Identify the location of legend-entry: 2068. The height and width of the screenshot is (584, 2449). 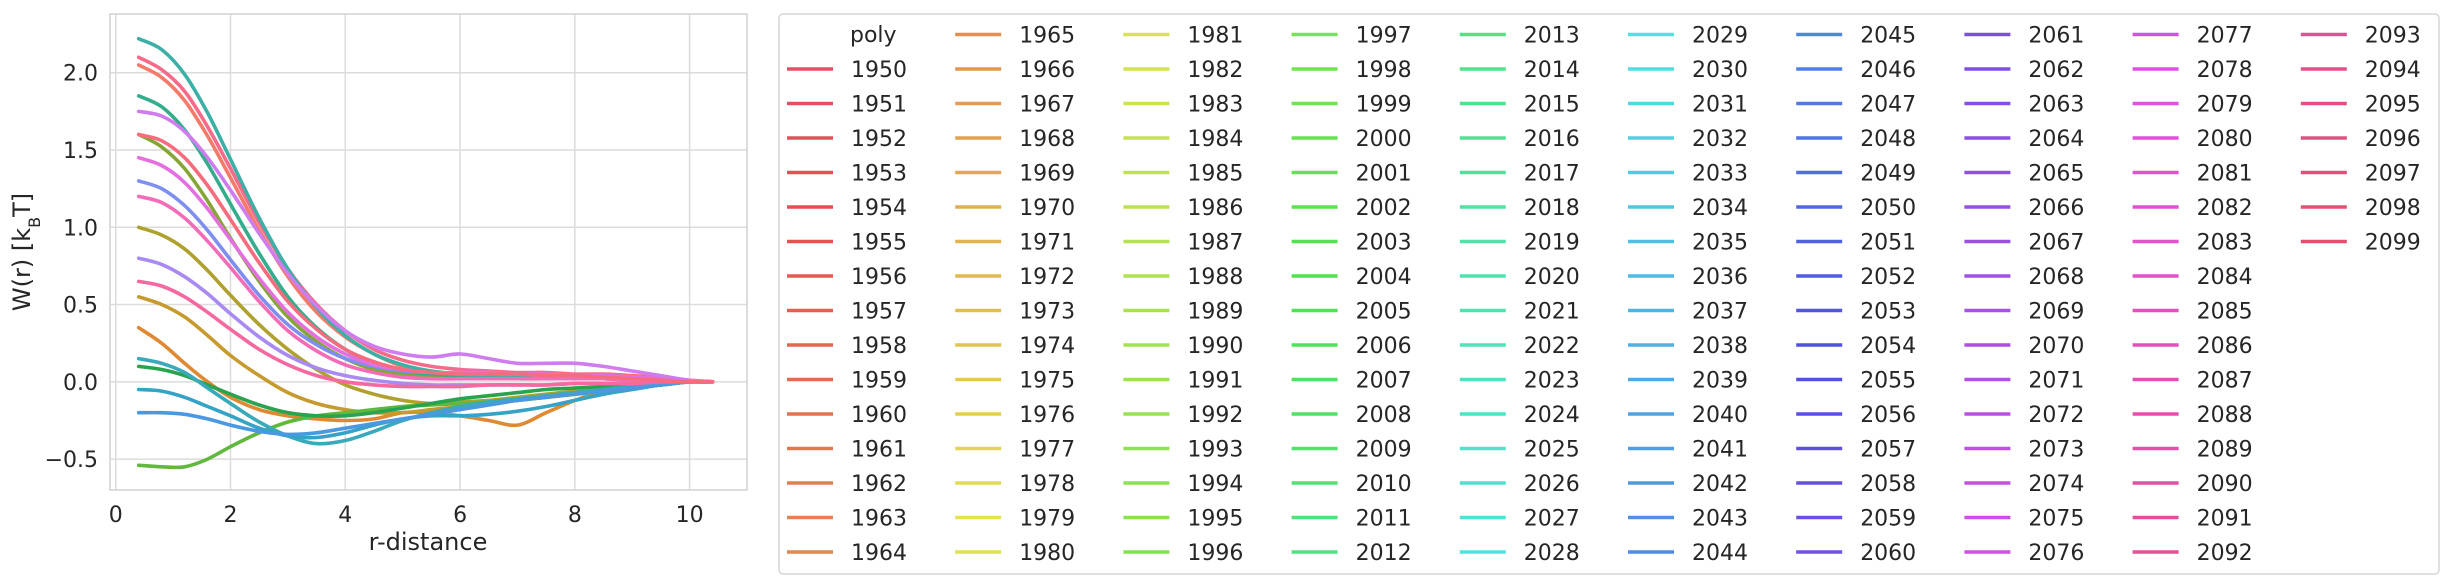
(2024, 277).